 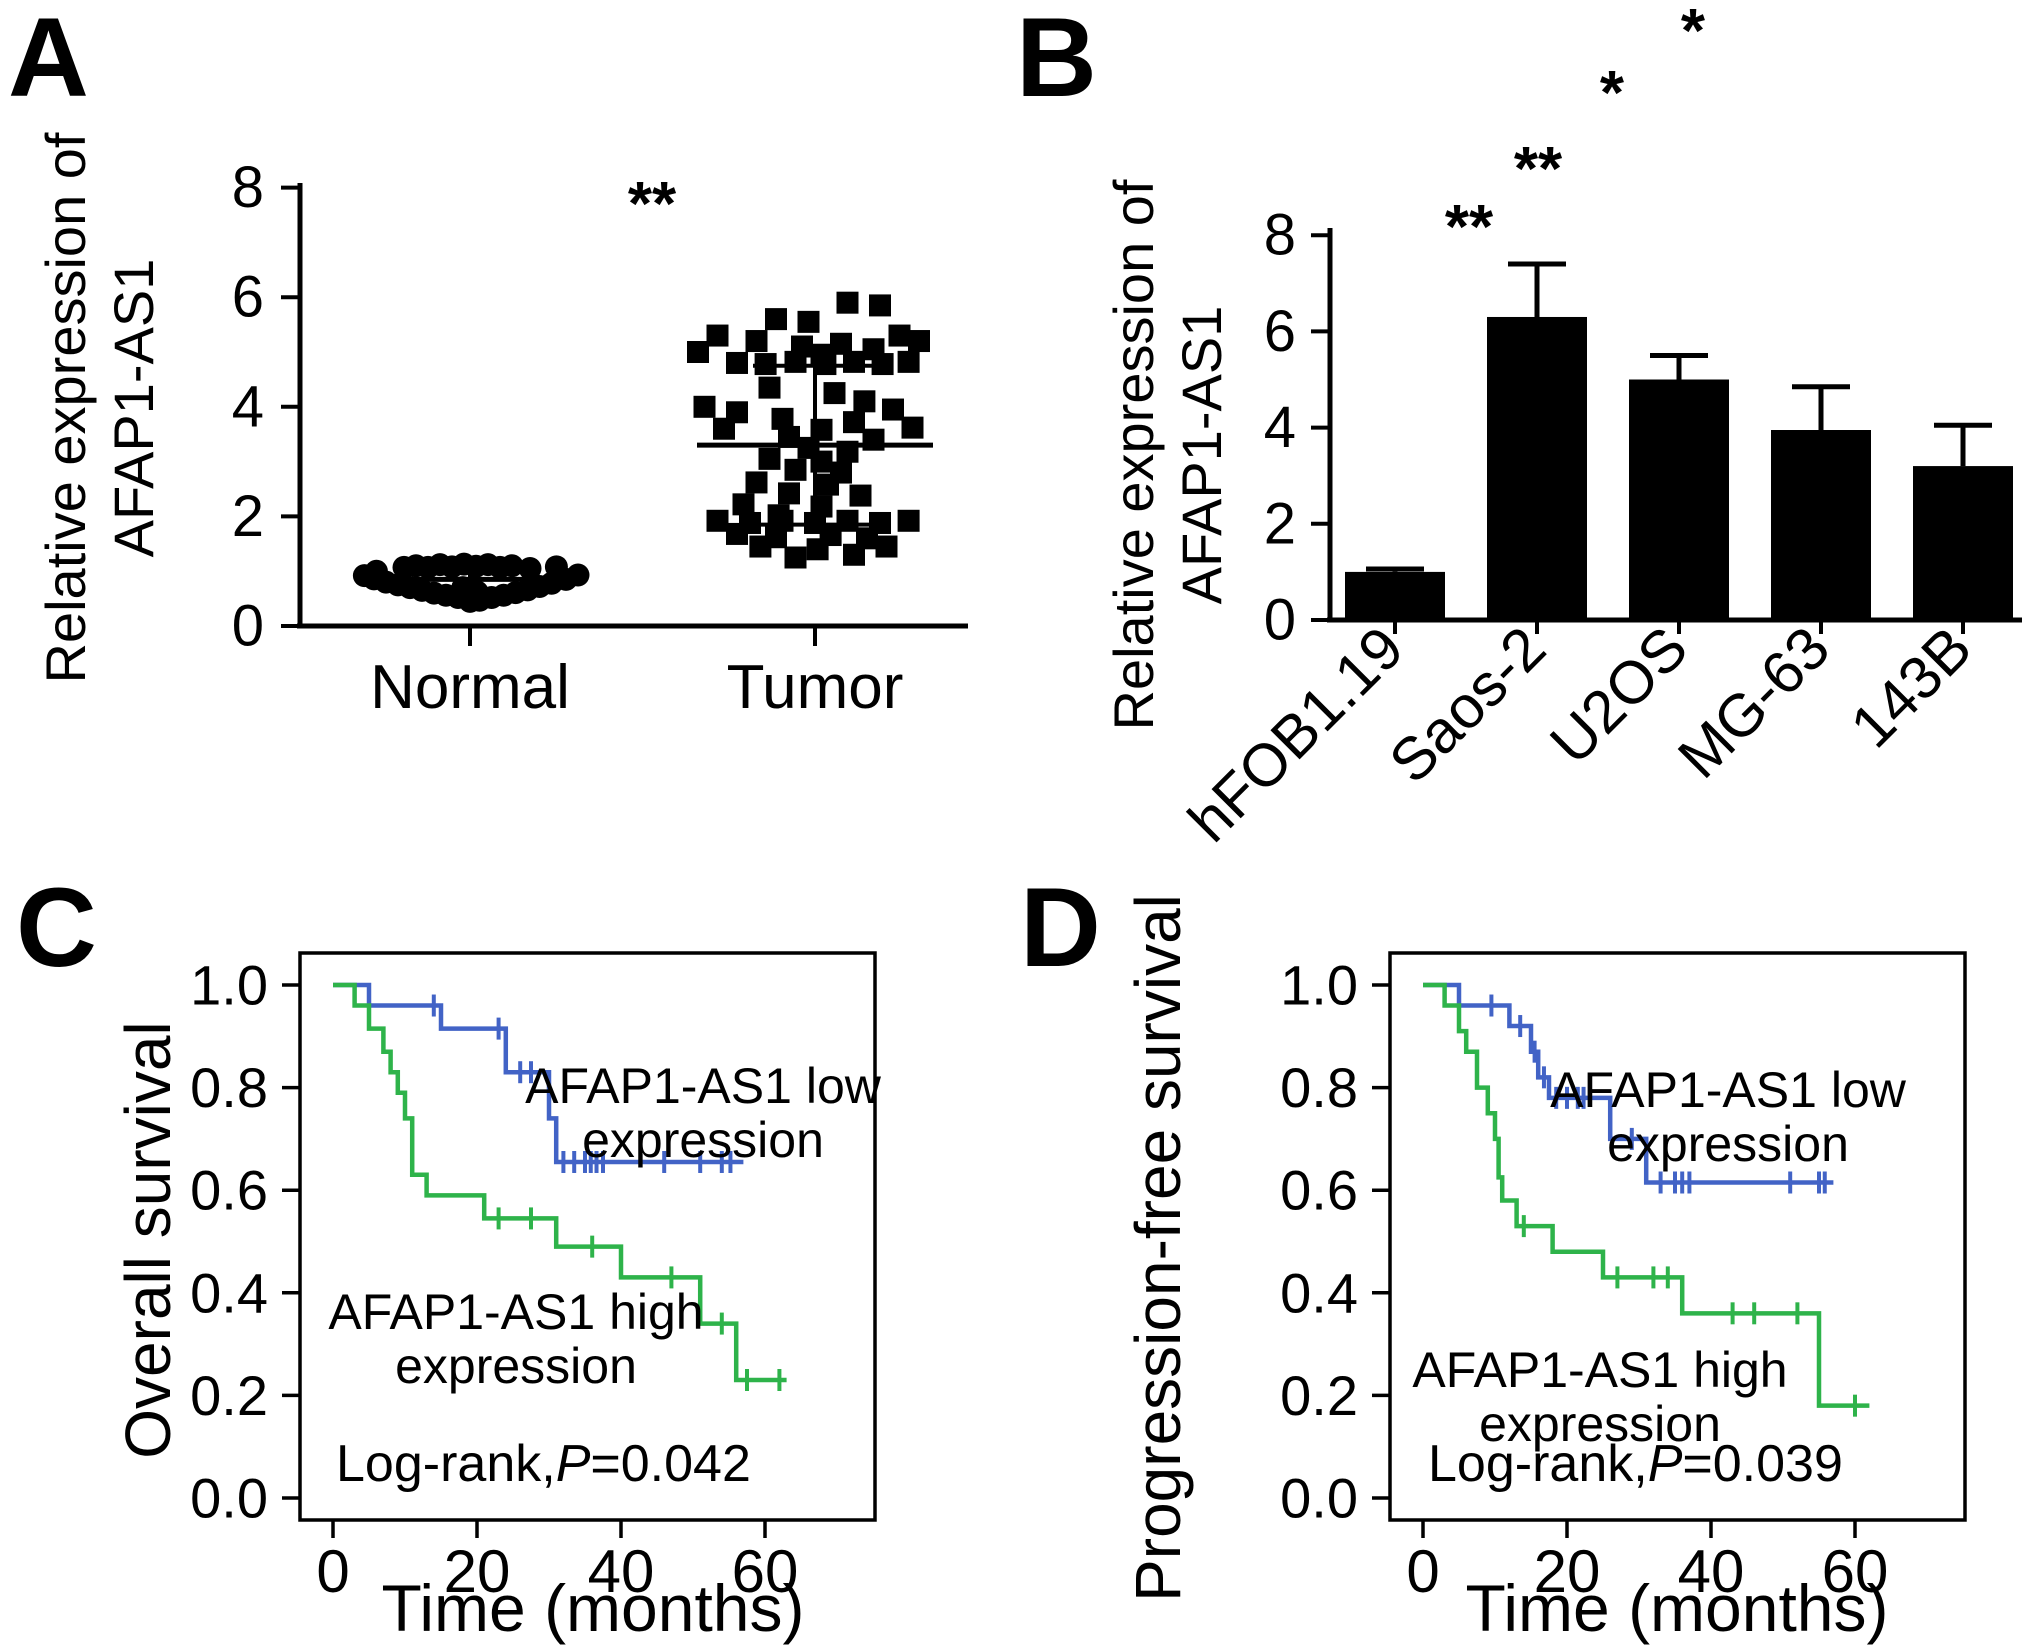 I want to click on panel-a-ylabel-line1: Relative expression of, so click(x=65, y=408).